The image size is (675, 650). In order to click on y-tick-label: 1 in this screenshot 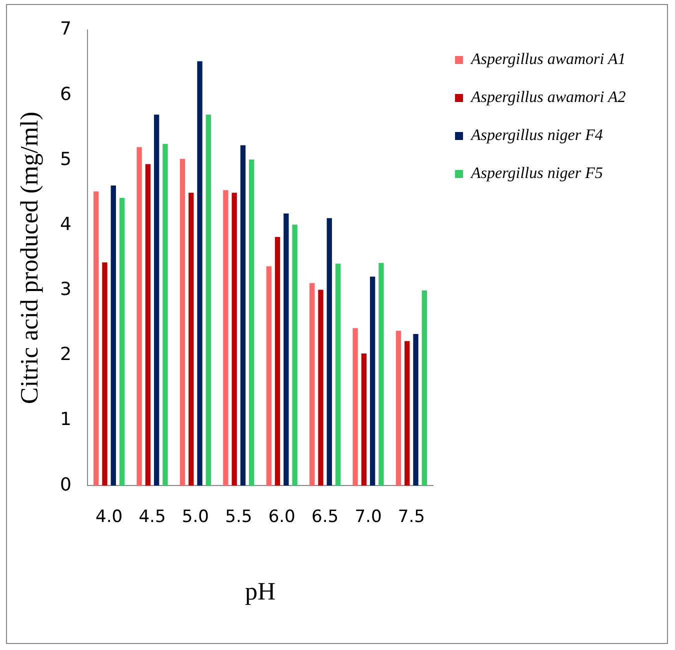, I will do `click(66, 419)`.